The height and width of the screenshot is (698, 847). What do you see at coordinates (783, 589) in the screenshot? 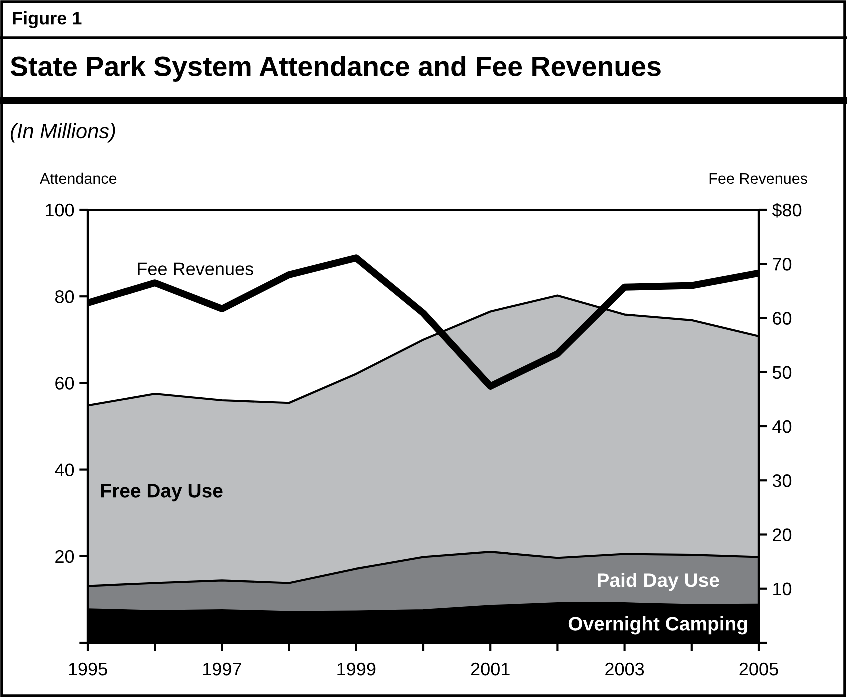
I see `y2-tick-label: 10` at bounding box center [783, 589].